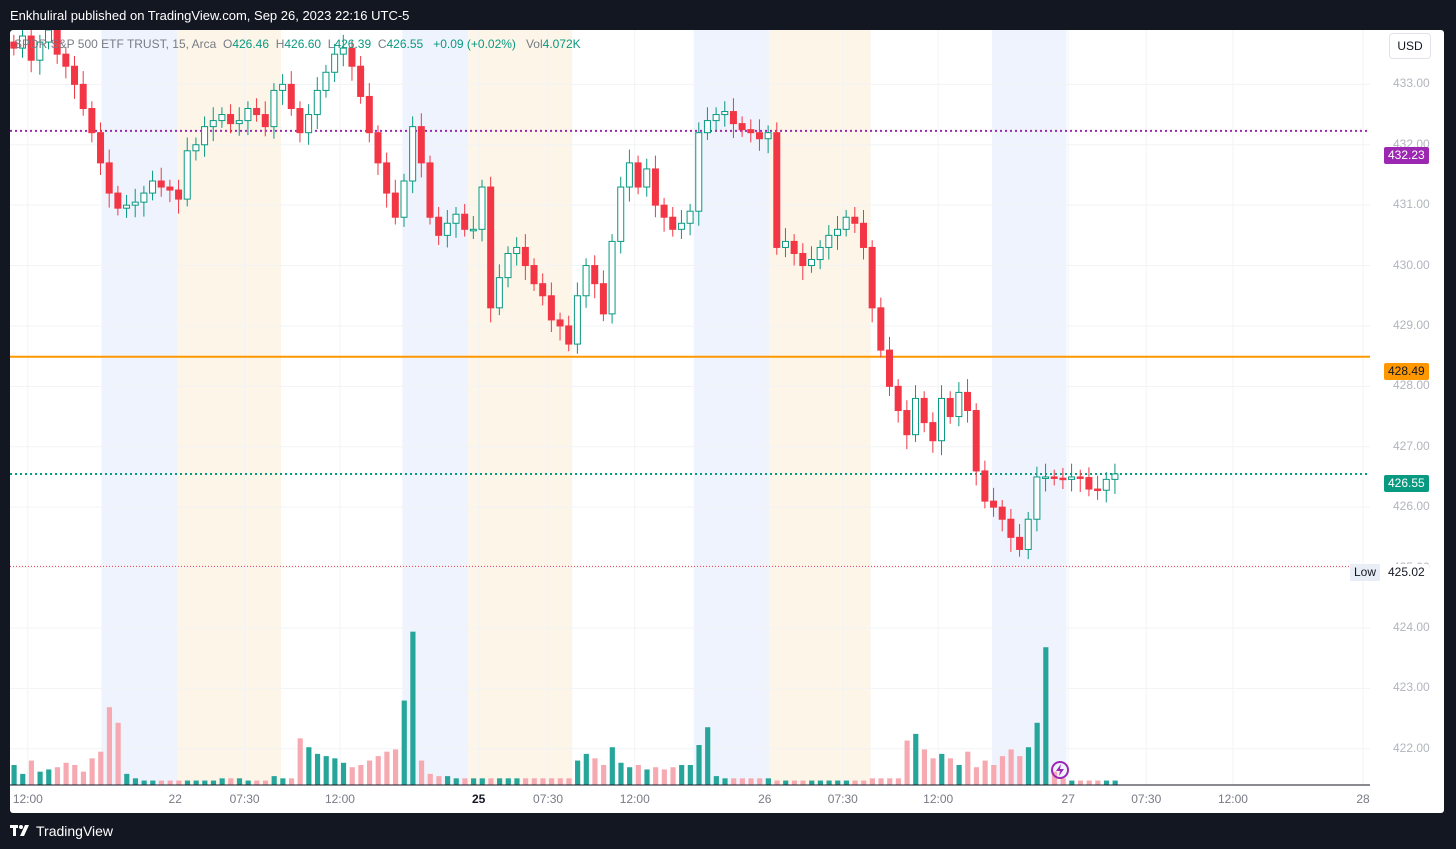 The image size is (1456, 849). Describe the element at coordinates (1411, 687) in the screenshot. I see `y-tick-label: 423.00` at that location.